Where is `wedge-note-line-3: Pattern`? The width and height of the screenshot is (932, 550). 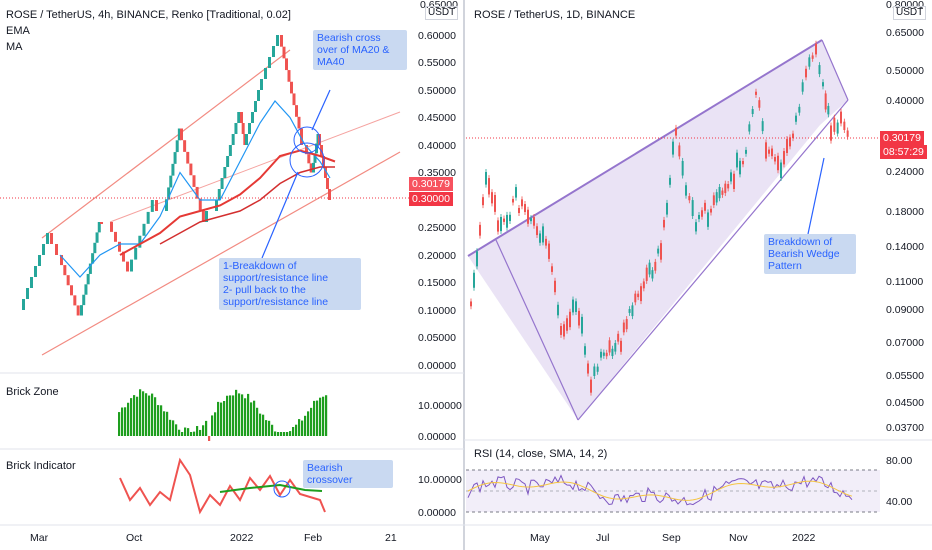 wedge-note-line-3: Pattern is located at coordinates (785, 266).